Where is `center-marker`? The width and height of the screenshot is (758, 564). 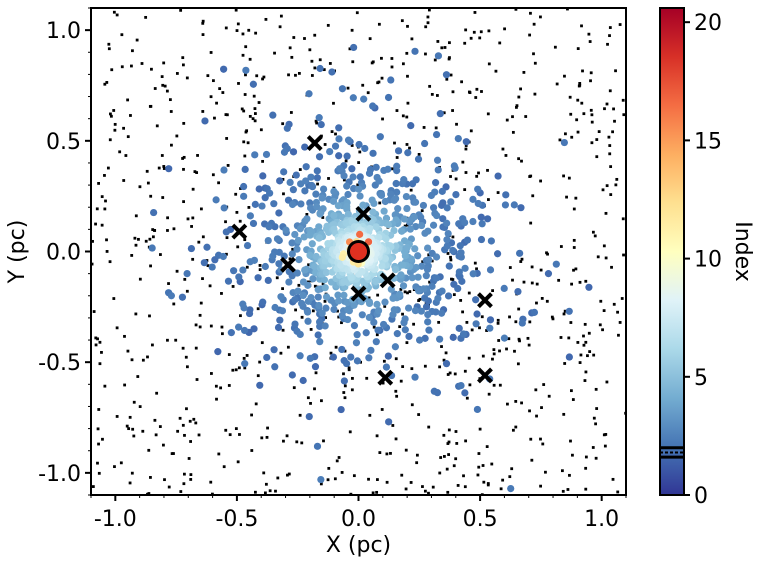
center-marker is located at coordinates (358, 251).